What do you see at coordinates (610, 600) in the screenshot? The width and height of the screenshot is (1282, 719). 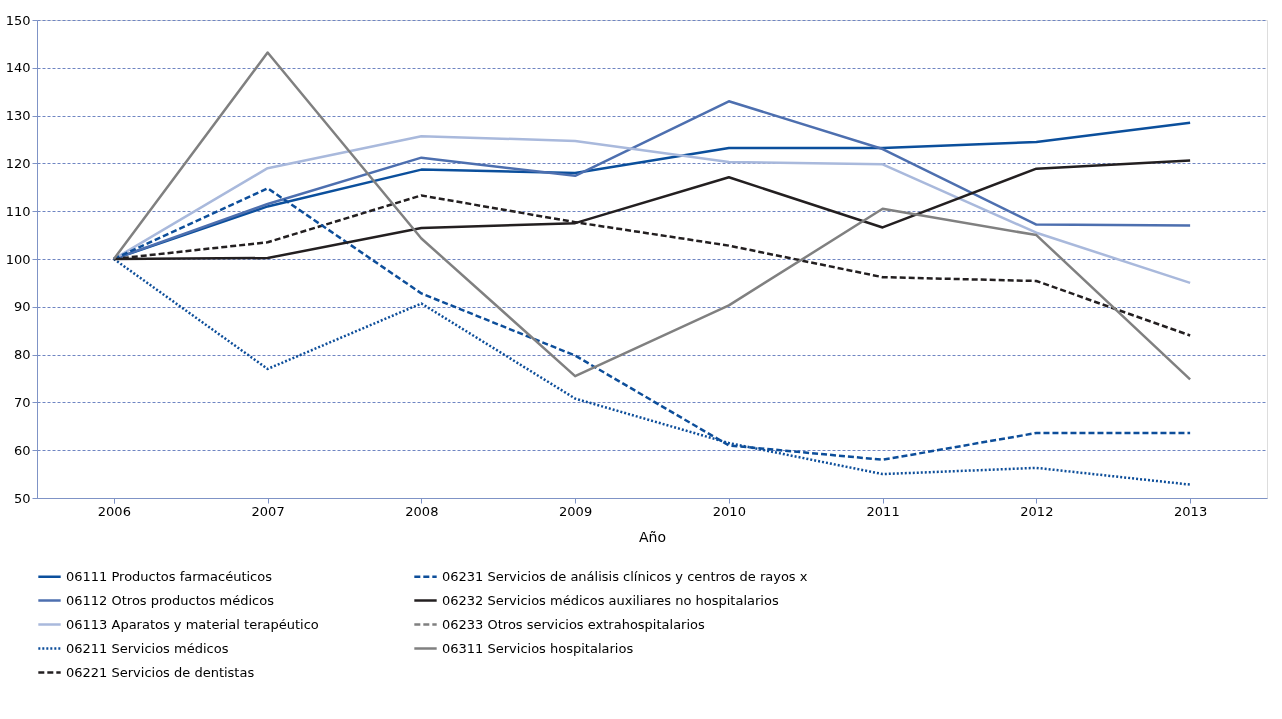 I see `legend-label: 06232 Servicios médicos auxiliares no hospitalarios` at bounding box center [610, 600].